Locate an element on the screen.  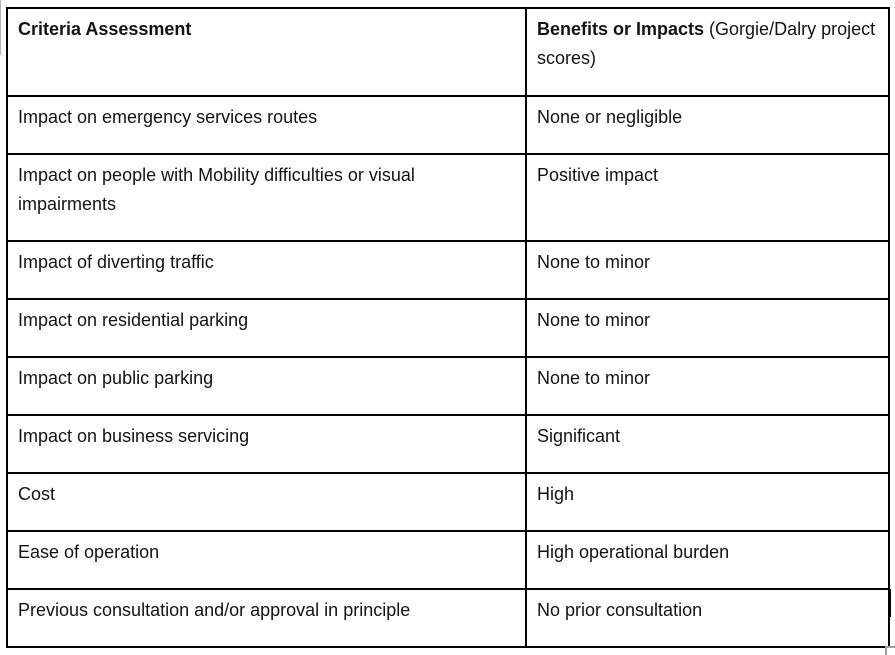
header-criteria-label: Criteria Assessment is located at coordinates (105, 29).